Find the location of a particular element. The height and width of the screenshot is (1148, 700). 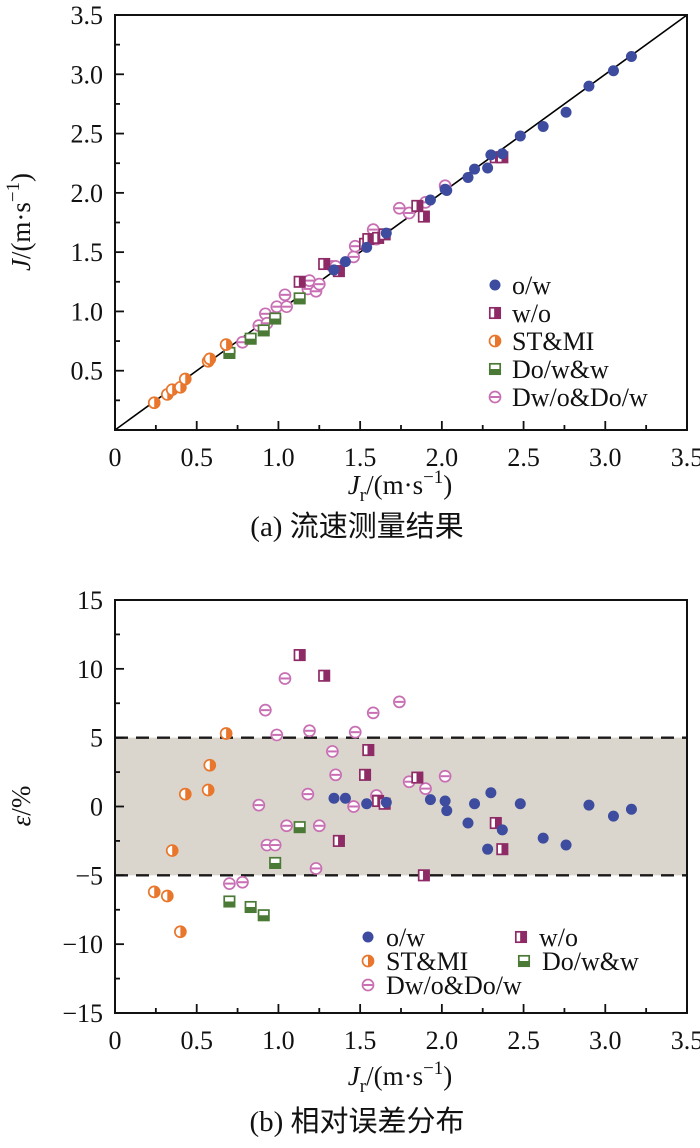

svg-text: −15 is located at coordinates (82, 1013).